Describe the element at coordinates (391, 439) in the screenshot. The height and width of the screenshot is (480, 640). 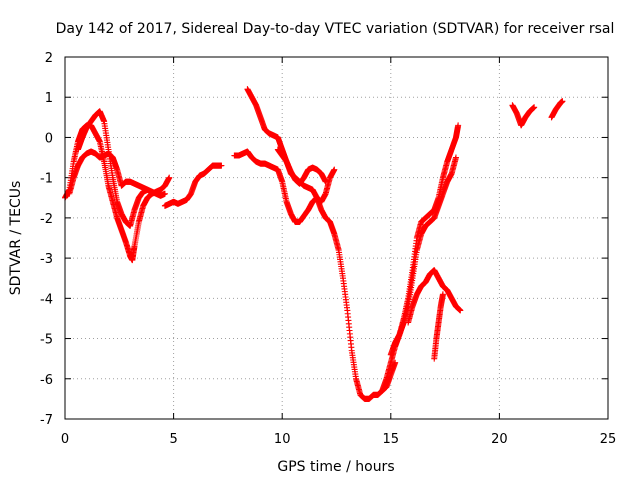
I see `x-tick-label: 15` at that location.